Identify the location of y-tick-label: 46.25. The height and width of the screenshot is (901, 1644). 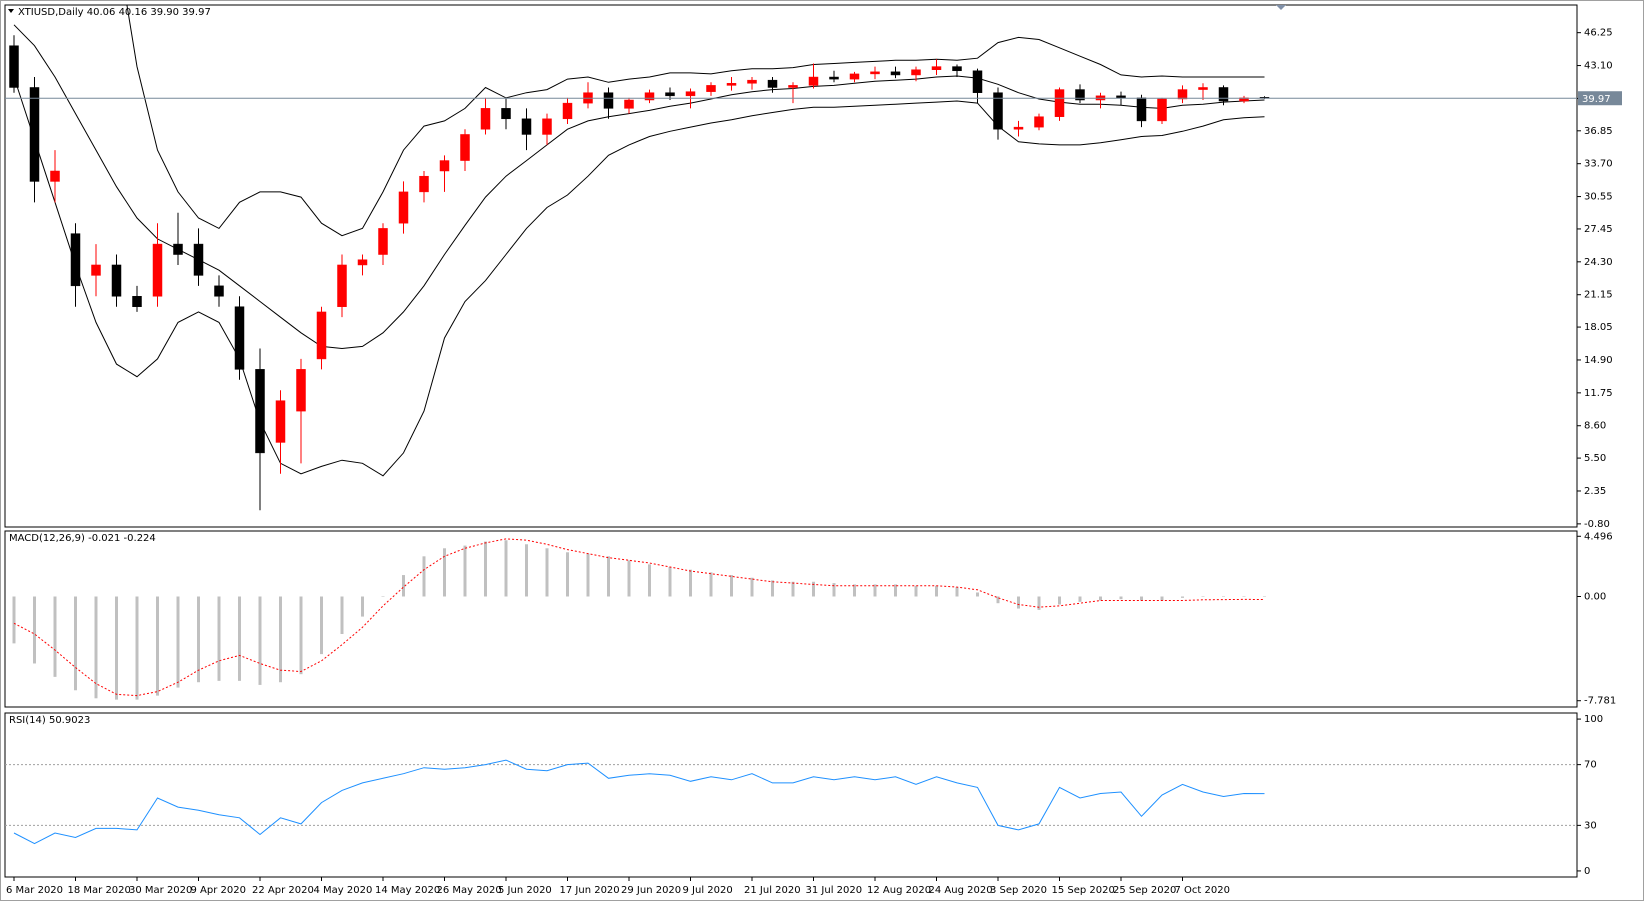
(1598, 33).